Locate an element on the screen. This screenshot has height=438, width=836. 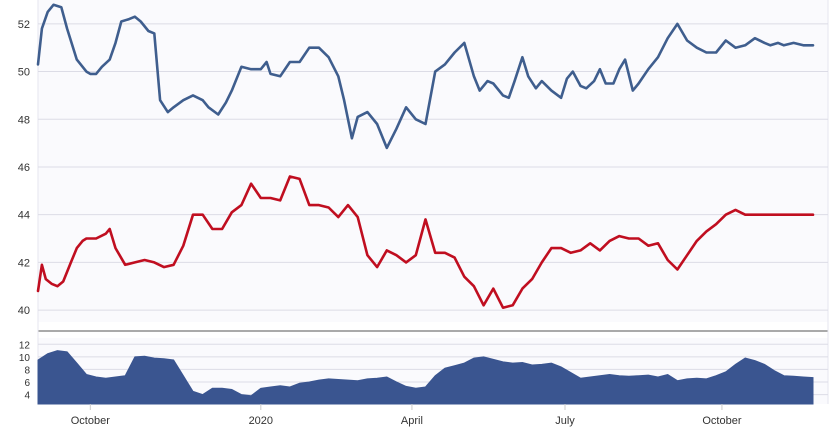
top-y-tick-labels: 40 42 44 46 48 50 52 is located at coordinates (24, 168).